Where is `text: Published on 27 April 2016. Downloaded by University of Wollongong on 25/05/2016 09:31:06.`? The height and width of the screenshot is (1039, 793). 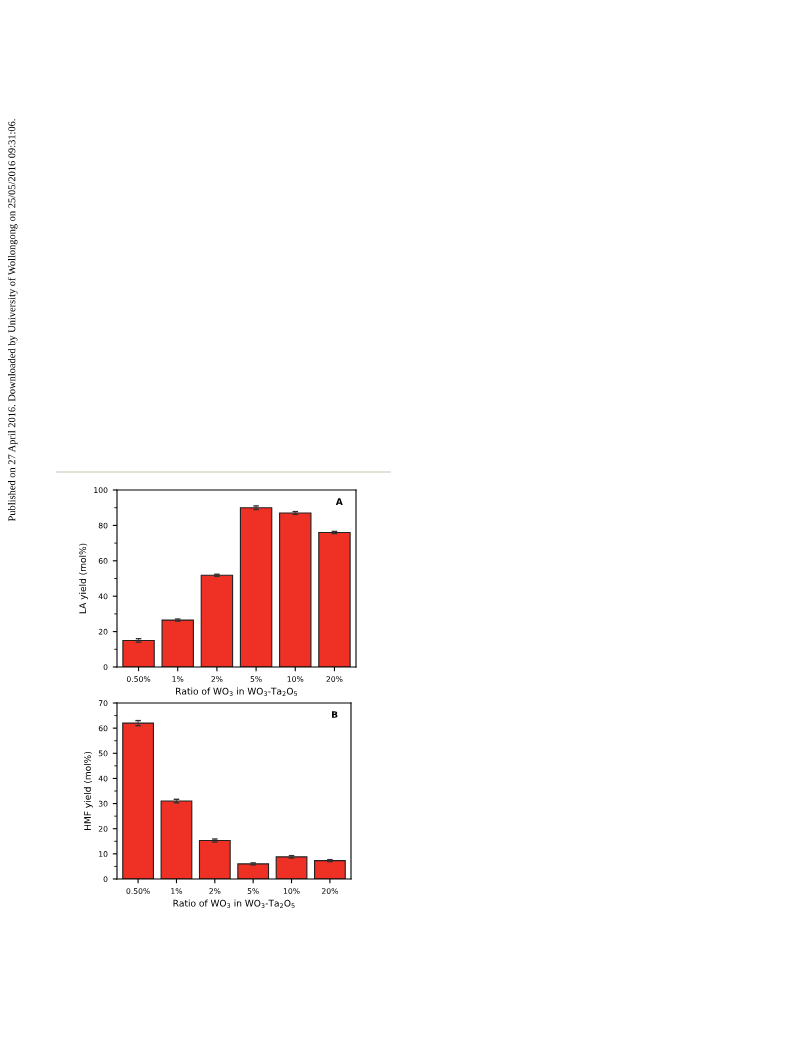 text: Published on 27 April 2016. Downloaded by University of Wollongong on 25/05/2016 09:31:06. is located at coordinates (12, 320).